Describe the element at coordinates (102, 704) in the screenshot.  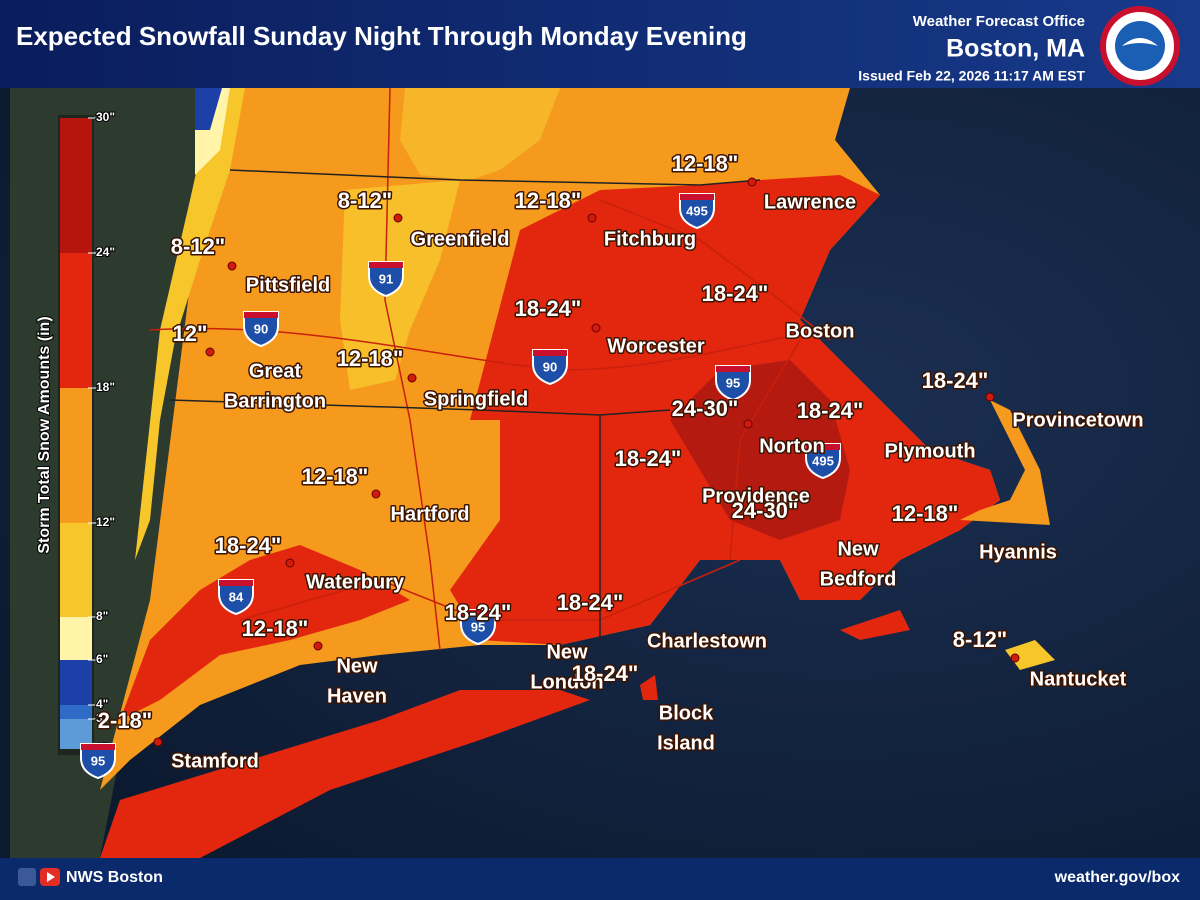
I see `legend-tick-label: 4"` at that location.